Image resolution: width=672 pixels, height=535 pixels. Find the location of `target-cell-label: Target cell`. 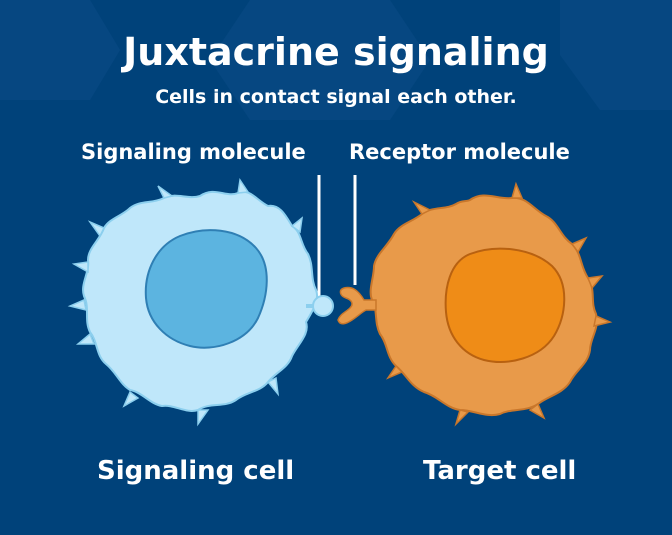

target-cell-label: Target cell is located at coordinates (500, 471).